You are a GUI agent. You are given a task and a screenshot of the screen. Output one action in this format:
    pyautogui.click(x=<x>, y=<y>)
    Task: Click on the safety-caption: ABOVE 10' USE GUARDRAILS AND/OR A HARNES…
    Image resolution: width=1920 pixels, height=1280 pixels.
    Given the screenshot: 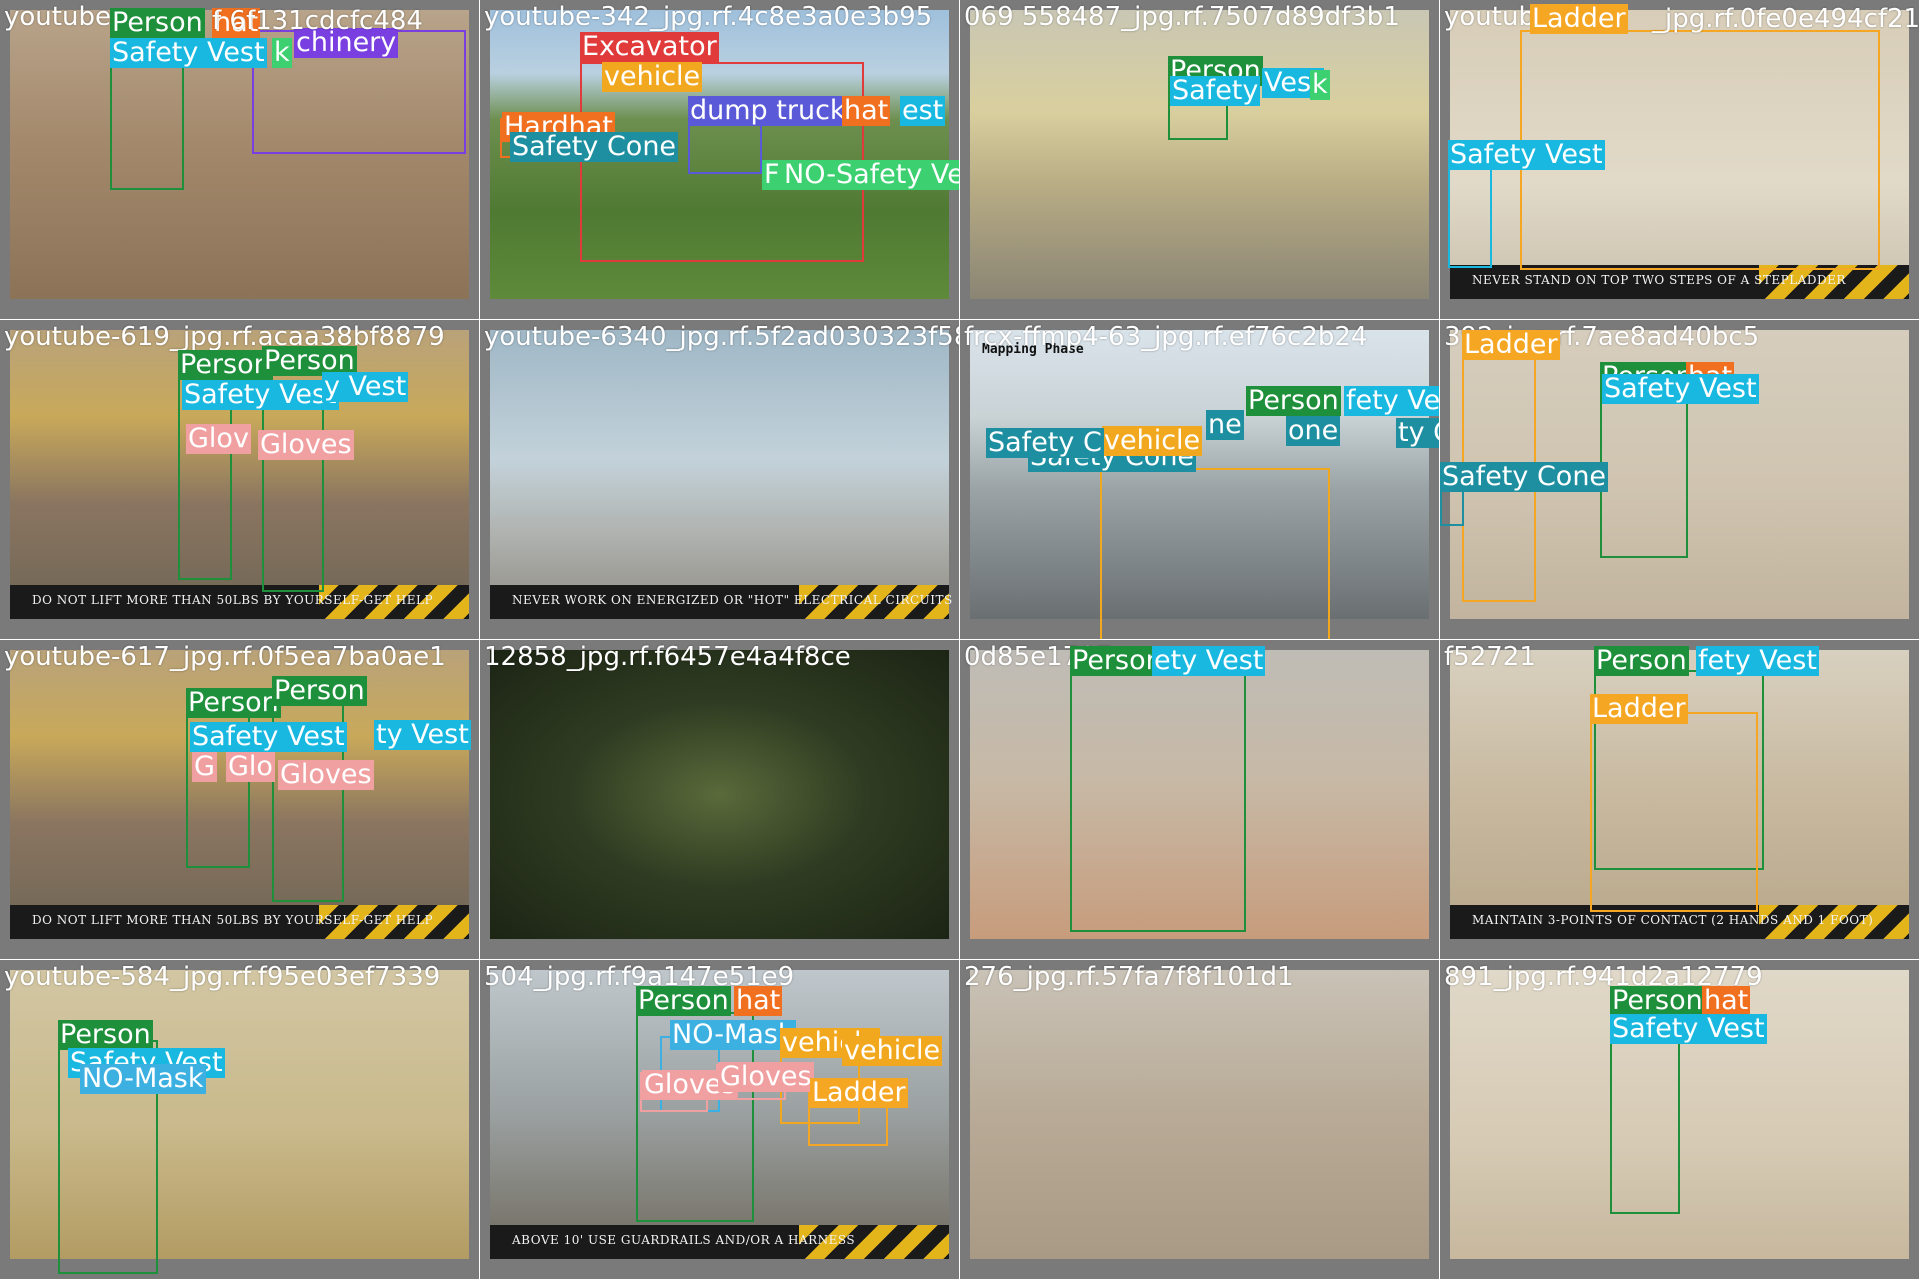 What is the action you would take?
    pyautogui.click(x=684, y=1240)
    